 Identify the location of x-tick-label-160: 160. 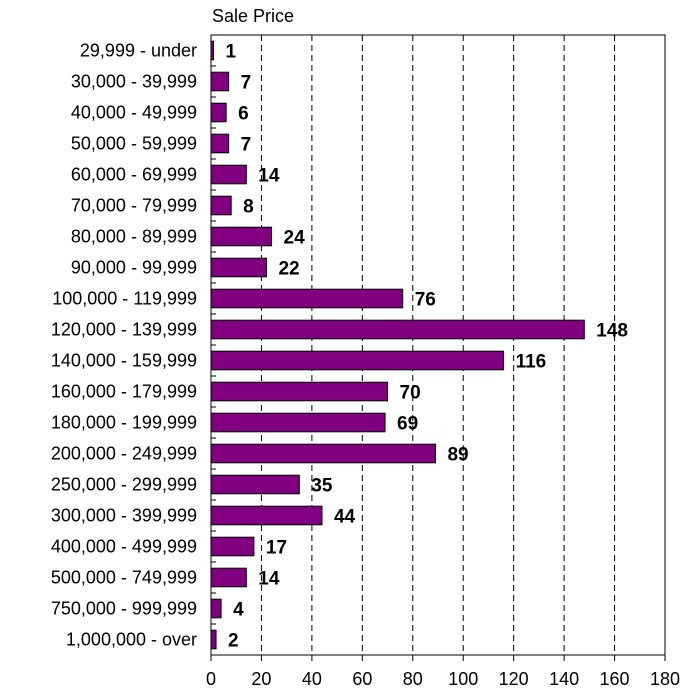
(615, 679).